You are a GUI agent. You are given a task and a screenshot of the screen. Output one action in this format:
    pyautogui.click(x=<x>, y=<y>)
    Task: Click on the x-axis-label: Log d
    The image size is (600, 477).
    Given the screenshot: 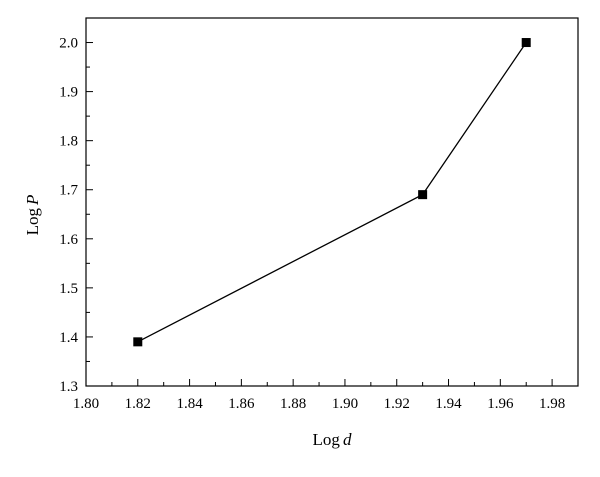 What is the action you would take?
    pyautogui.click(x=332, y=439)
    